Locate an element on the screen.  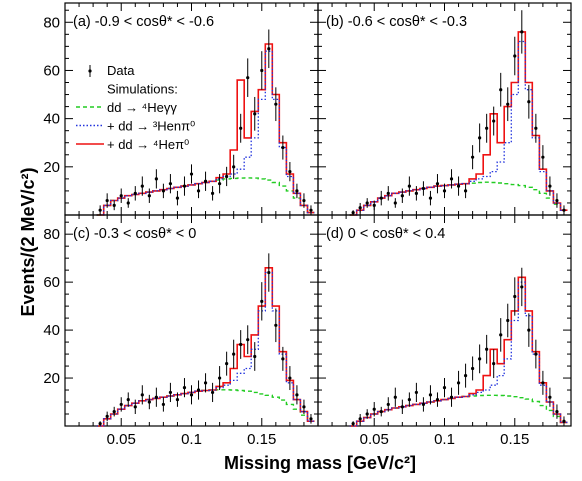
legend-label: dd → ⁴Heγγ is located at coordinates (142, 107).